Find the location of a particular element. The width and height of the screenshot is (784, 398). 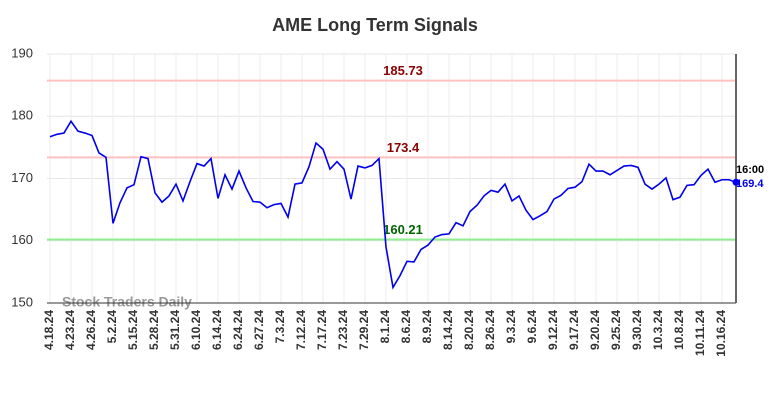

x-tick-label: 5.31.24 is located at coordinates (175, 330).